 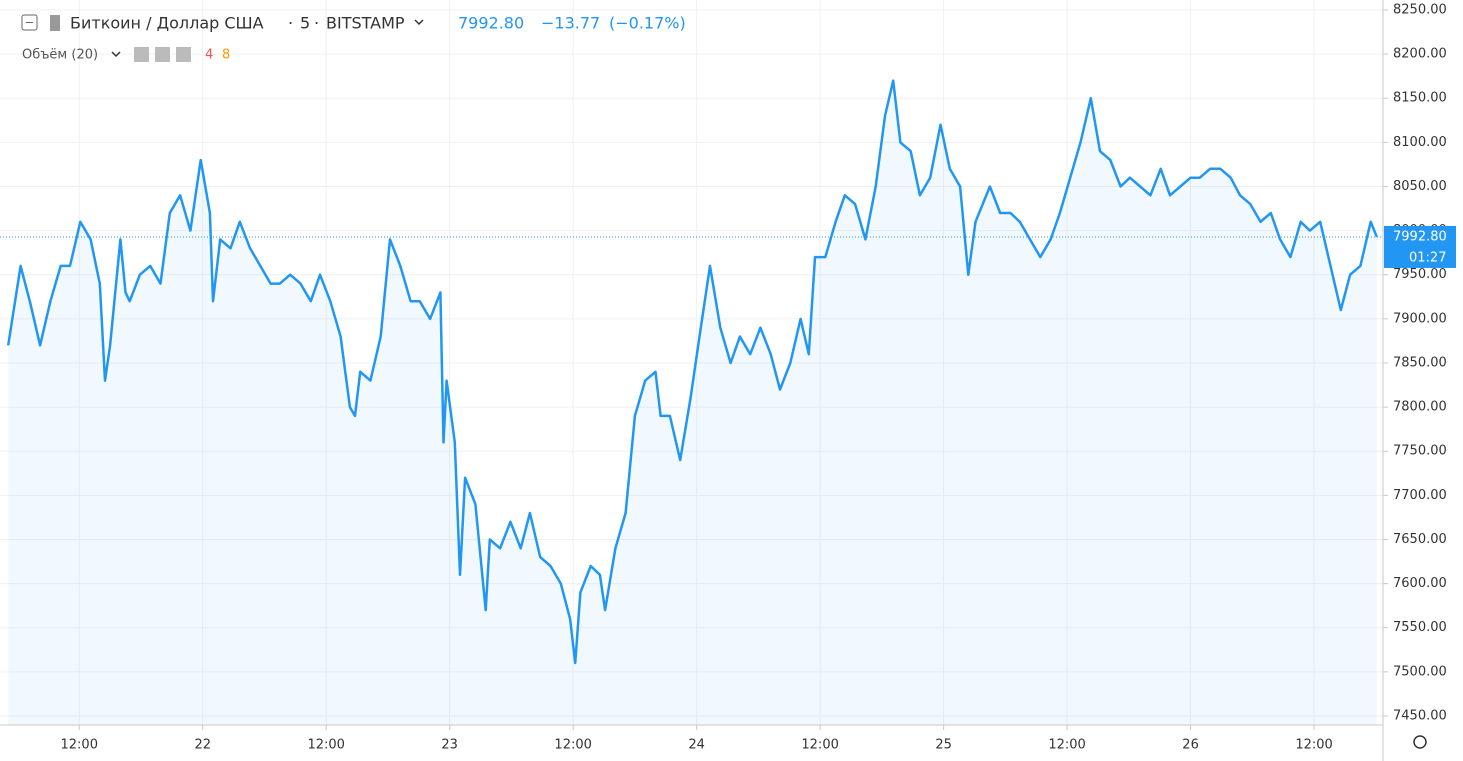 I want to click on y-tick-label: 7500.00, so click(x=1420, y=671).